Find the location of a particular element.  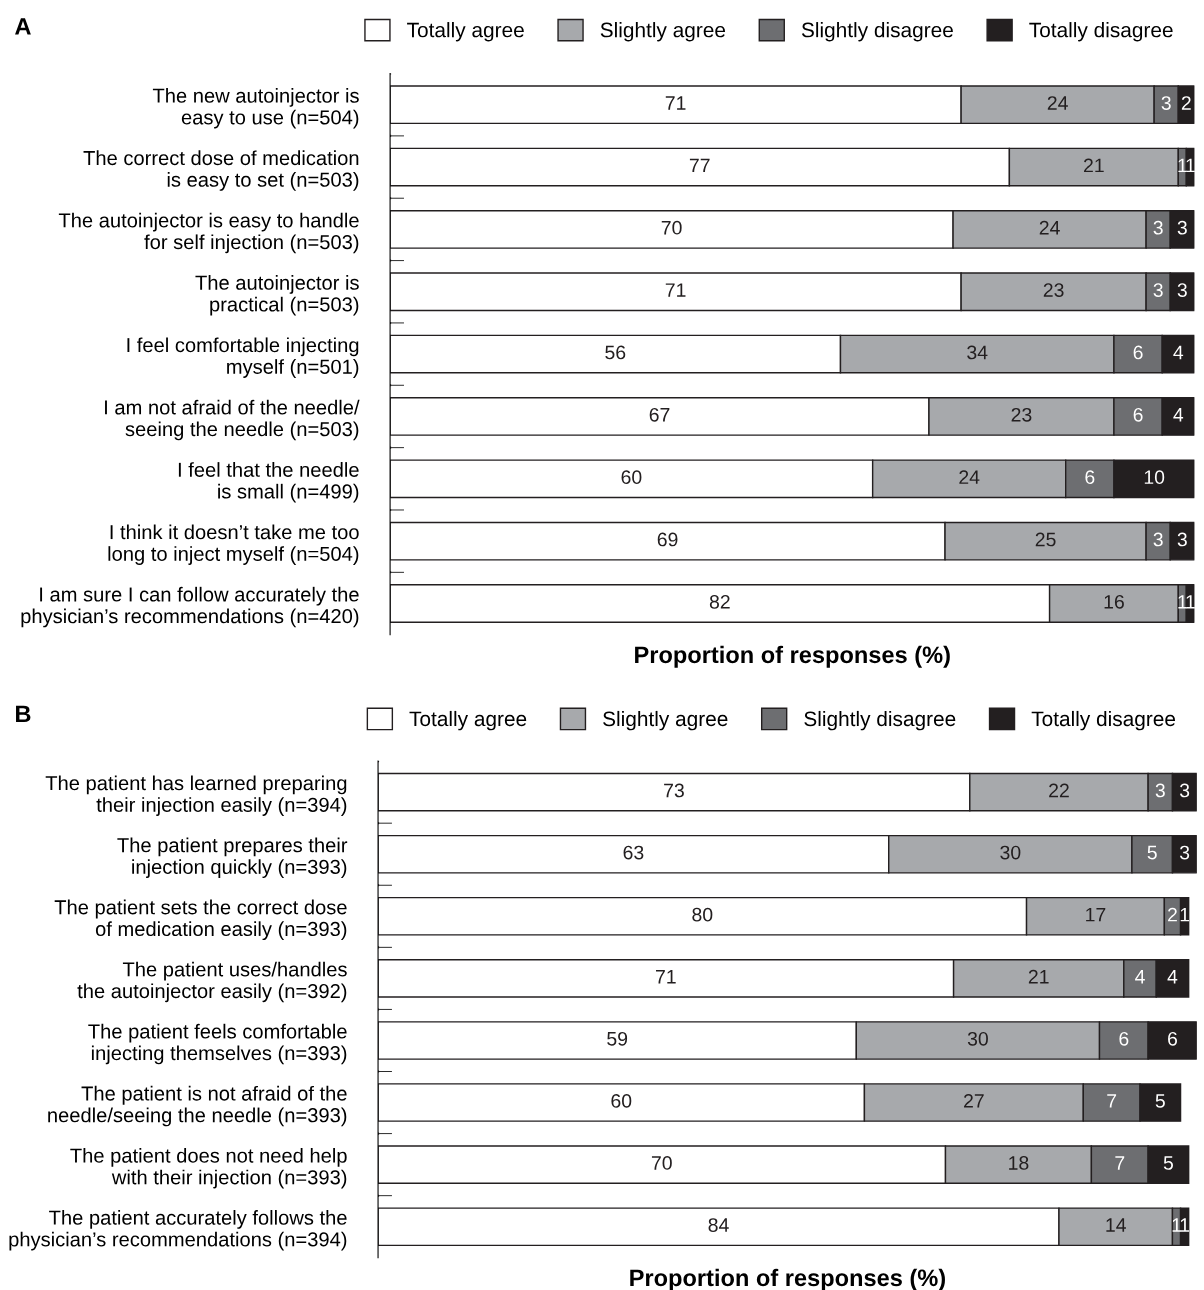

data-label: 67 is located at coordinates (659, 414).